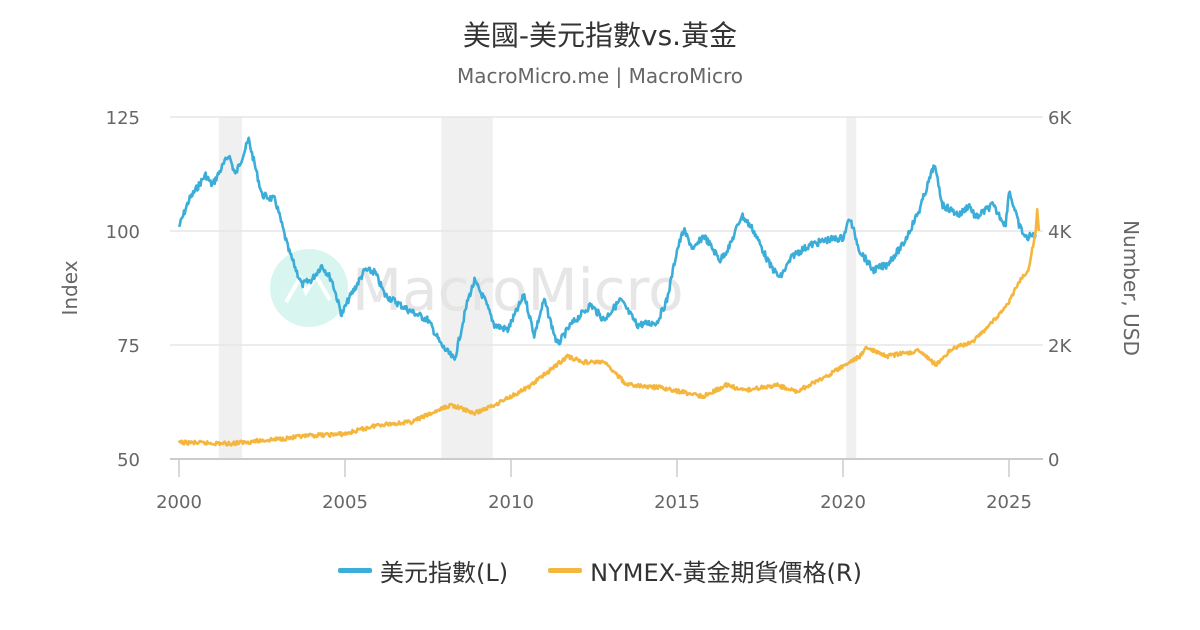 The width and height of the screenshot is (1200, 630). I want to click on y-right-axis-label: Number, USD, so click(1131, 288).